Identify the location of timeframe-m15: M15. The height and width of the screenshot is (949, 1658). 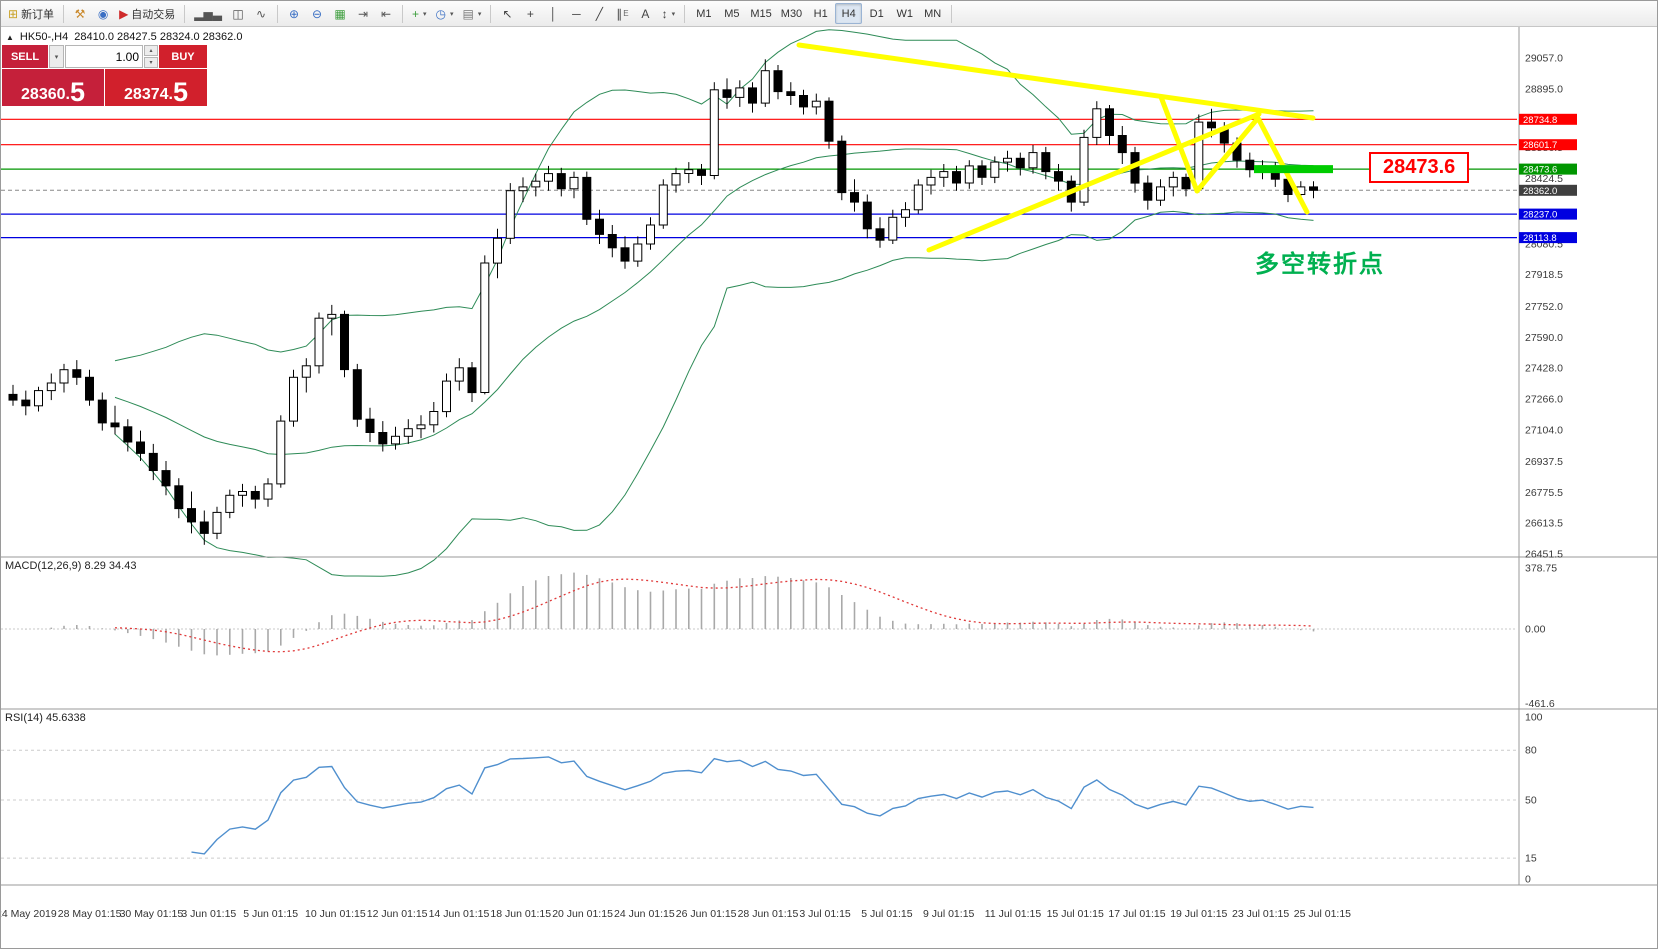
(760, 13).